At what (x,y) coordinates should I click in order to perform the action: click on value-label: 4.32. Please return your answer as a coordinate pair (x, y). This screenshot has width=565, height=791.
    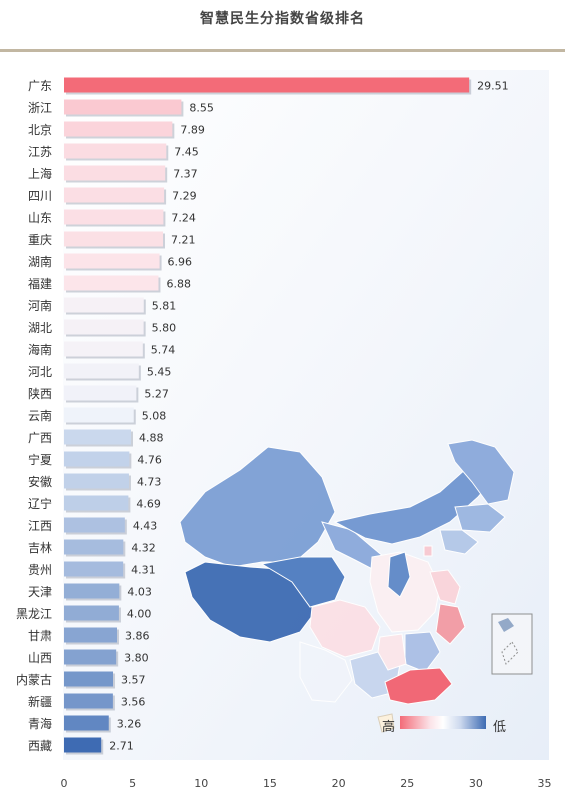
    Looking at the image, I should click on (143, 548).